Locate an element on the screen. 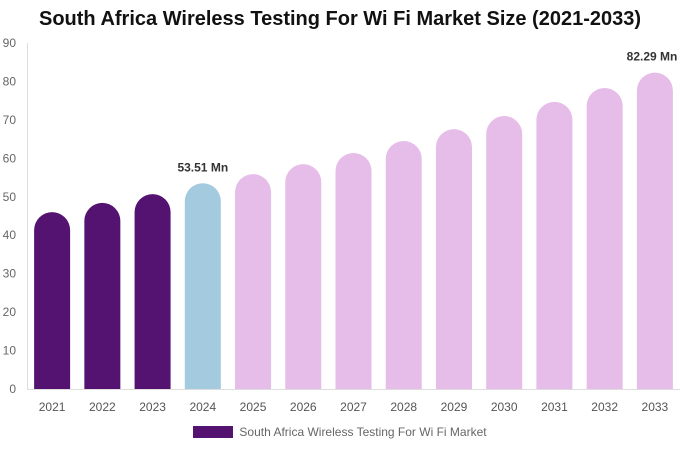 This screenshot has width=680, height=450. x-tick-label: 2029 is located at coordinates (454, 407).